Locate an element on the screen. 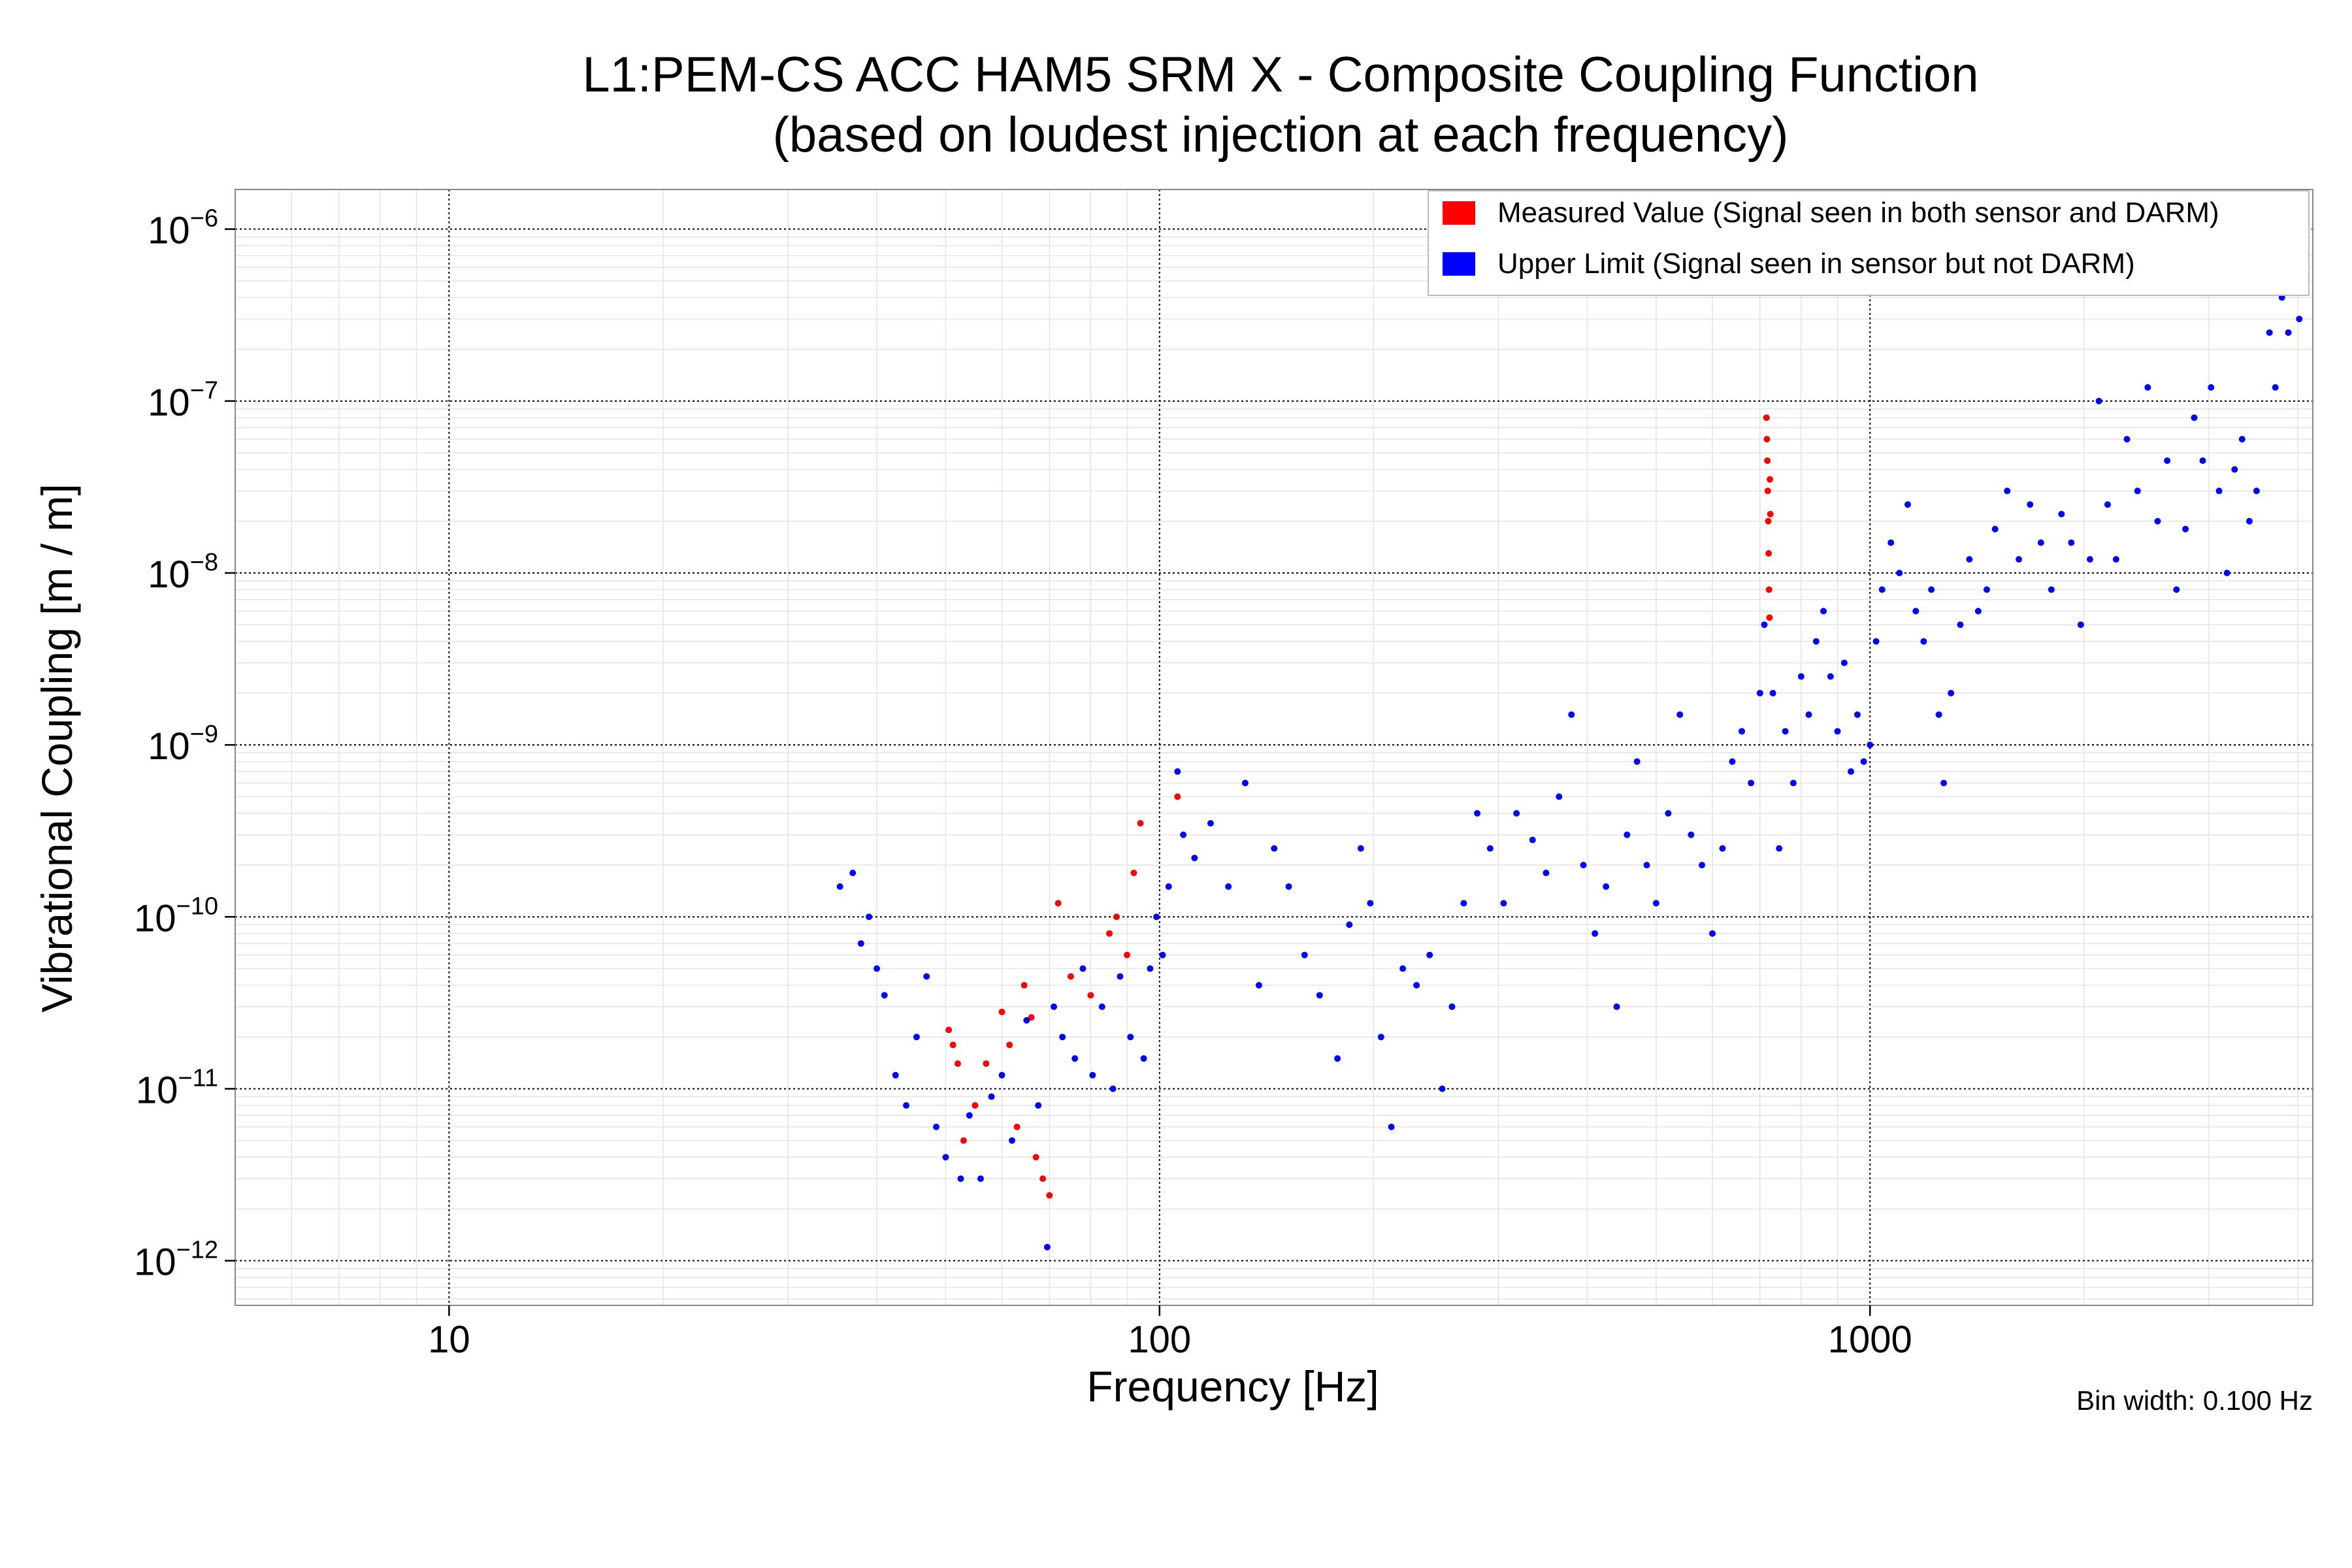 This screenshot has width=2352, height=1568. legend-swatch-measured is located at coordinates (1459, 213).